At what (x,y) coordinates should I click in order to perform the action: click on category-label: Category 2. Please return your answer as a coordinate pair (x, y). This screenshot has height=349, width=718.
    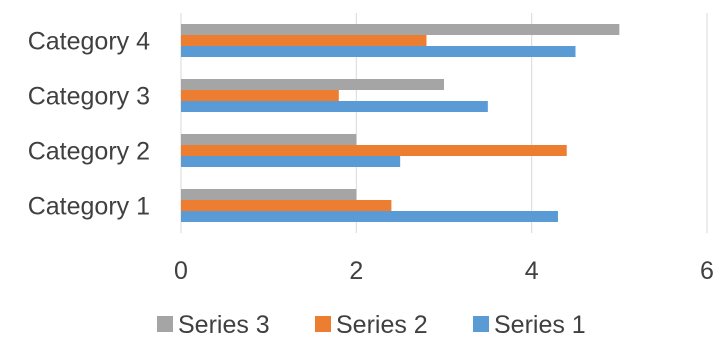
    Looking at the image, I should click on (89, 152).